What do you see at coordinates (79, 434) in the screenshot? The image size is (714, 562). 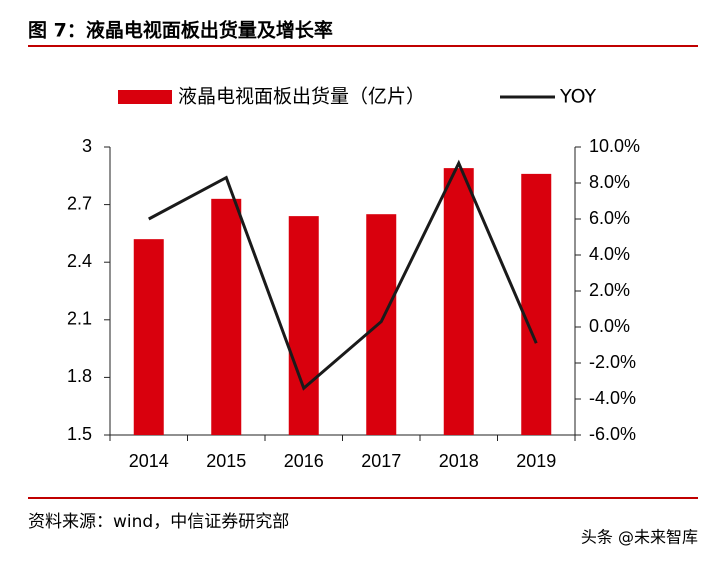 I see `y-tick-label: 1.5` at bounding box center [79, 434].